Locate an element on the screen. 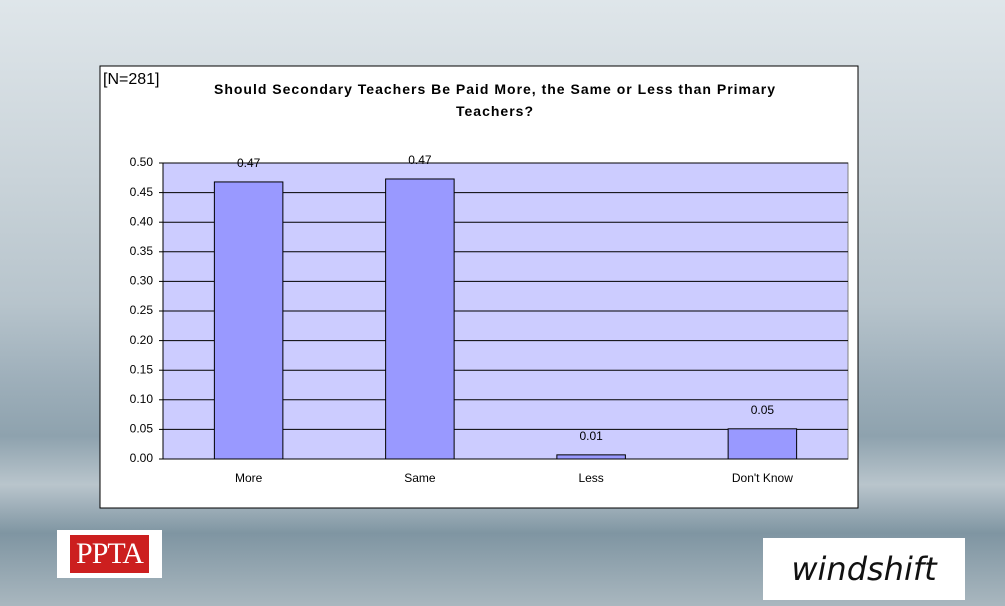  y-tick-label: 0.15 is located at coordinates (142, 369).